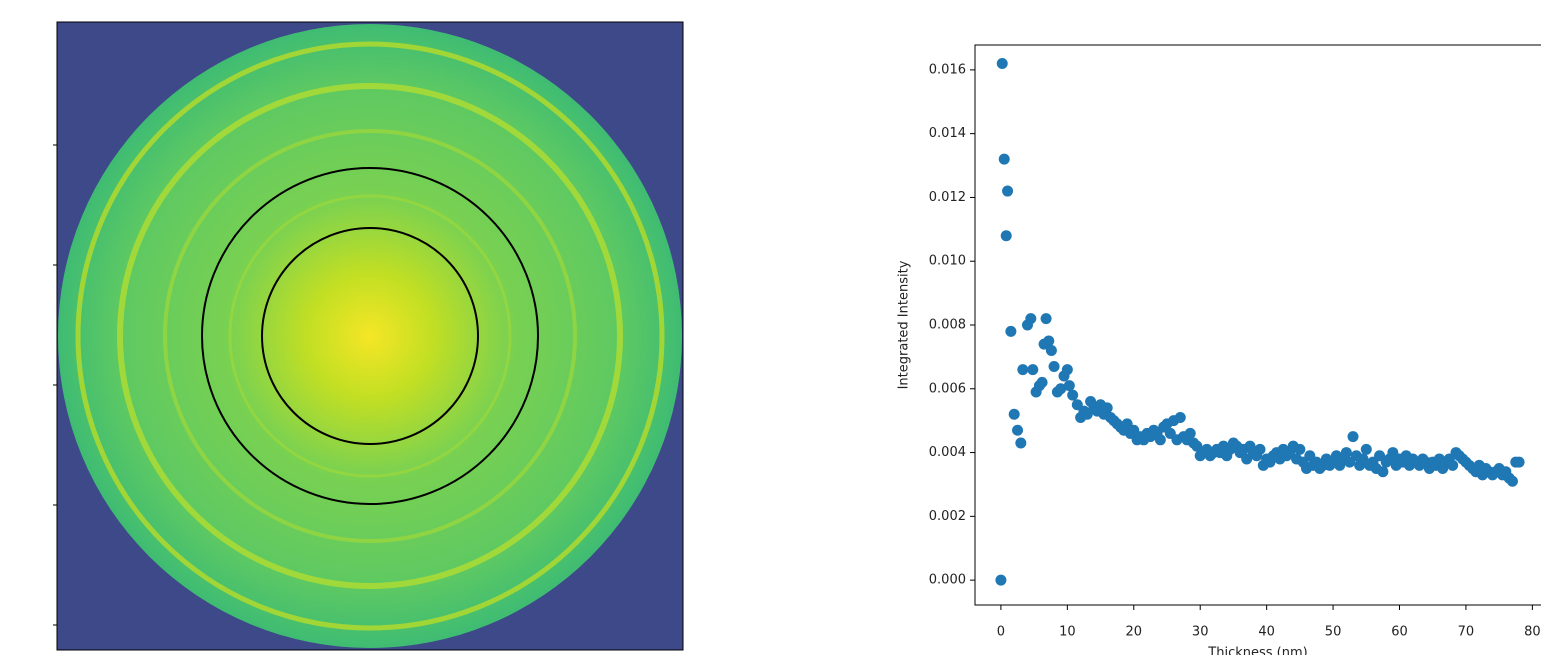 The height and width of the screenshot is (655, 1541). I want to click on black-ring, so click(370, 336).